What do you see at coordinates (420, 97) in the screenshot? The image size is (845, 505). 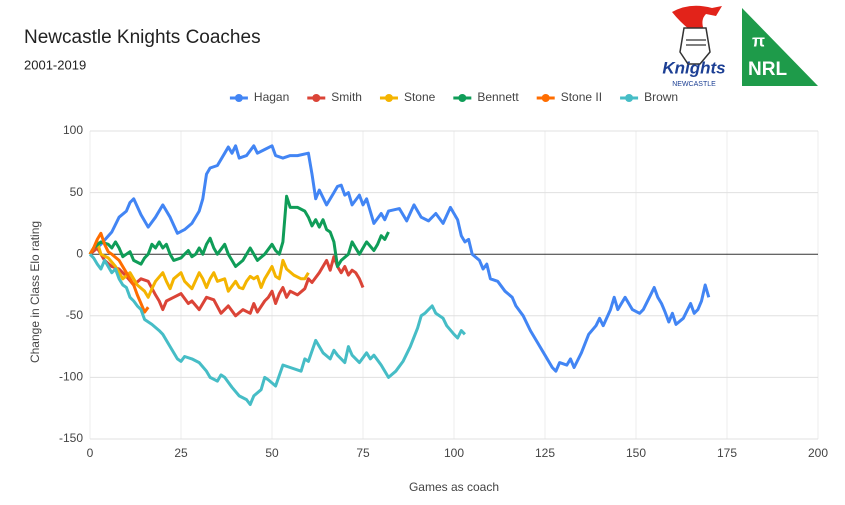 I see `legend-label: Stone` at bounding box center [420, 97].